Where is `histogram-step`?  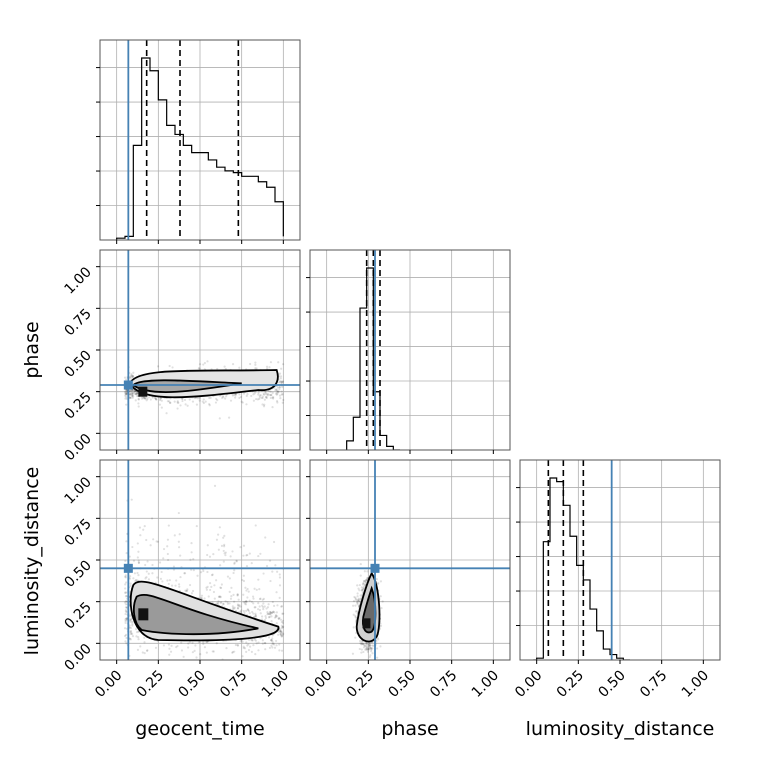 histogram-step is located at coordinates (373, 358).